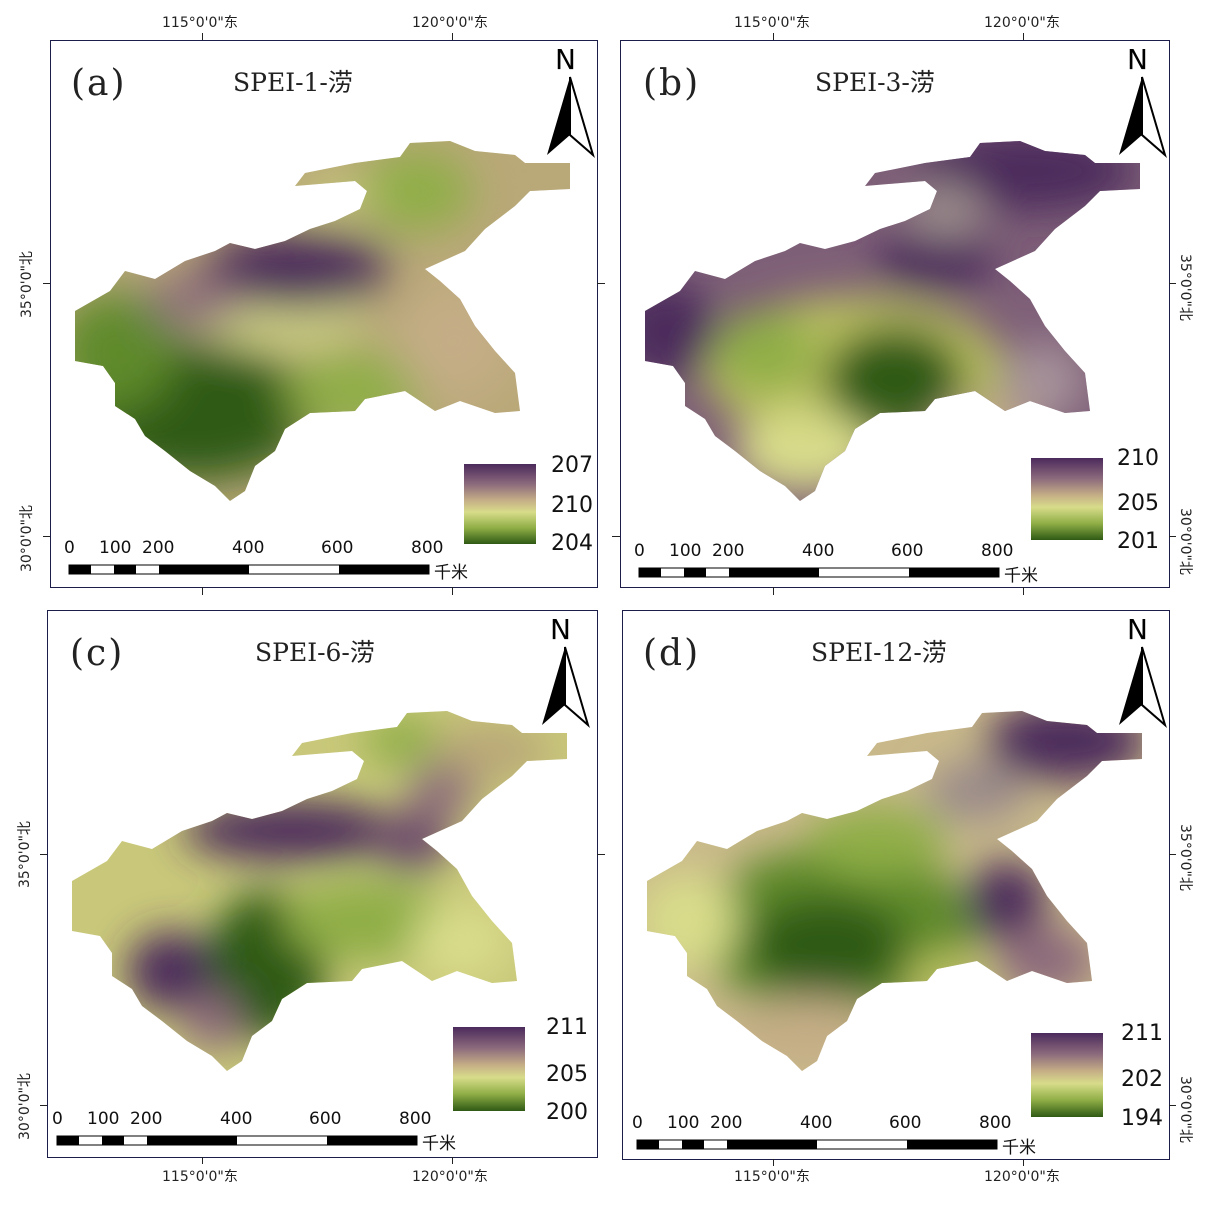 Image resolution: width=1213 pixels, height=1213 pixels. Describe the element at coordinates (572, 465) in the screenshot. I see `legend-top: 207` at that location.